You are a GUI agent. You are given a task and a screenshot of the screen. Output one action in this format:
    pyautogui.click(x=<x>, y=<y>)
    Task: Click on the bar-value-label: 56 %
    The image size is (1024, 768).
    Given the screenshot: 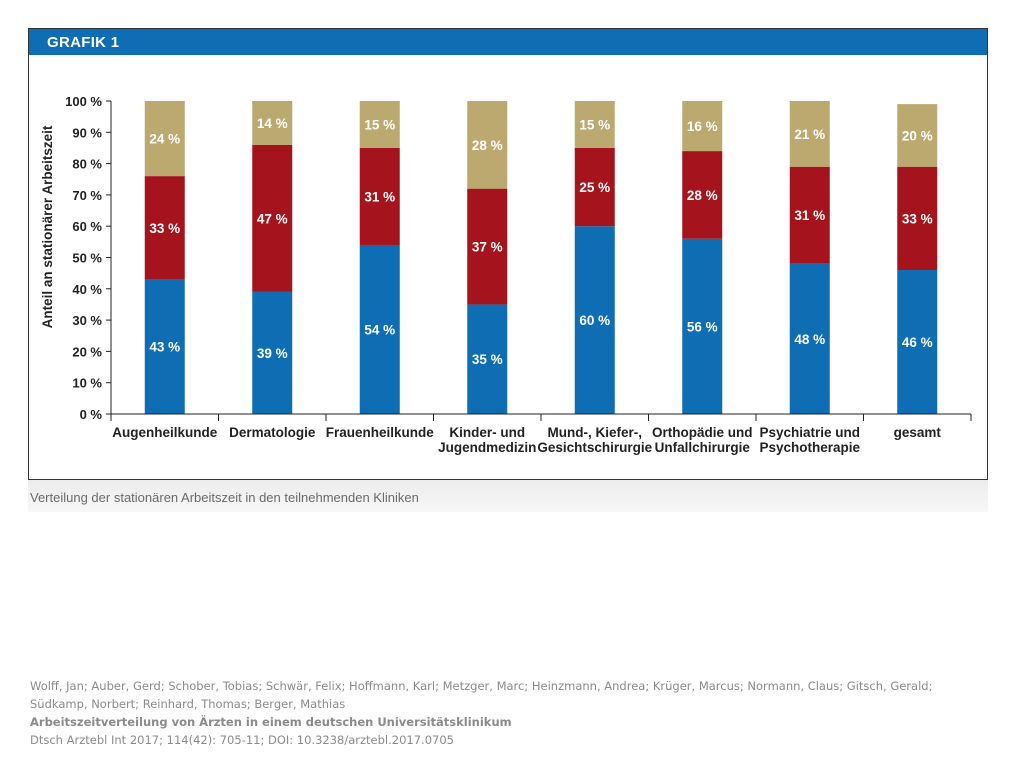 What is the action you would take?
    pyautogui.click(x=702, y=326)
    